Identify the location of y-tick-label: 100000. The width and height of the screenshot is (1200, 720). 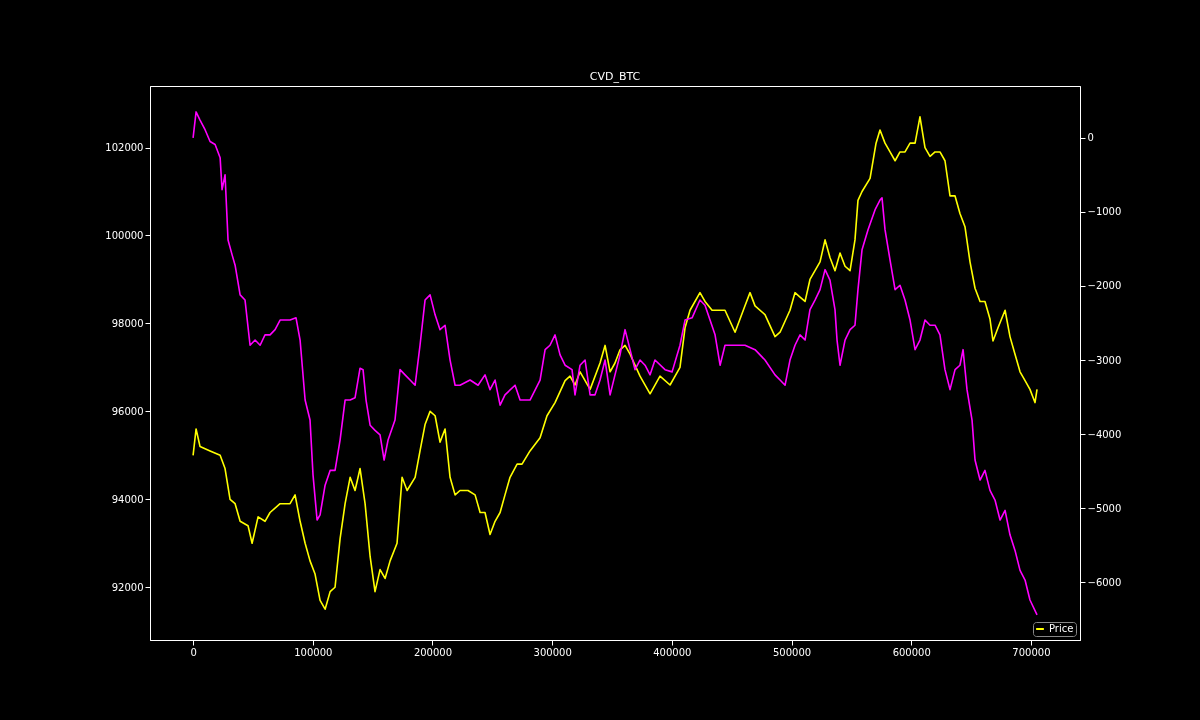
(124, 235).